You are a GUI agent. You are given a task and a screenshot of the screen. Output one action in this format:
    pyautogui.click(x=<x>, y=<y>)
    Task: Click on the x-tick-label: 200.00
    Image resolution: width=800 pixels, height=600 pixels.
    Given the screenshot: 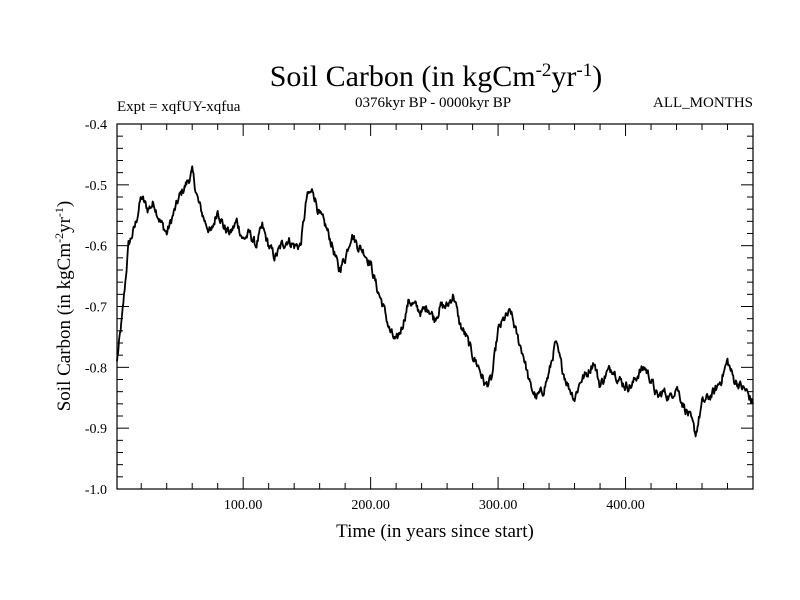 What is the action you would take?
    pyautogui.click(x=370, y=505)
    